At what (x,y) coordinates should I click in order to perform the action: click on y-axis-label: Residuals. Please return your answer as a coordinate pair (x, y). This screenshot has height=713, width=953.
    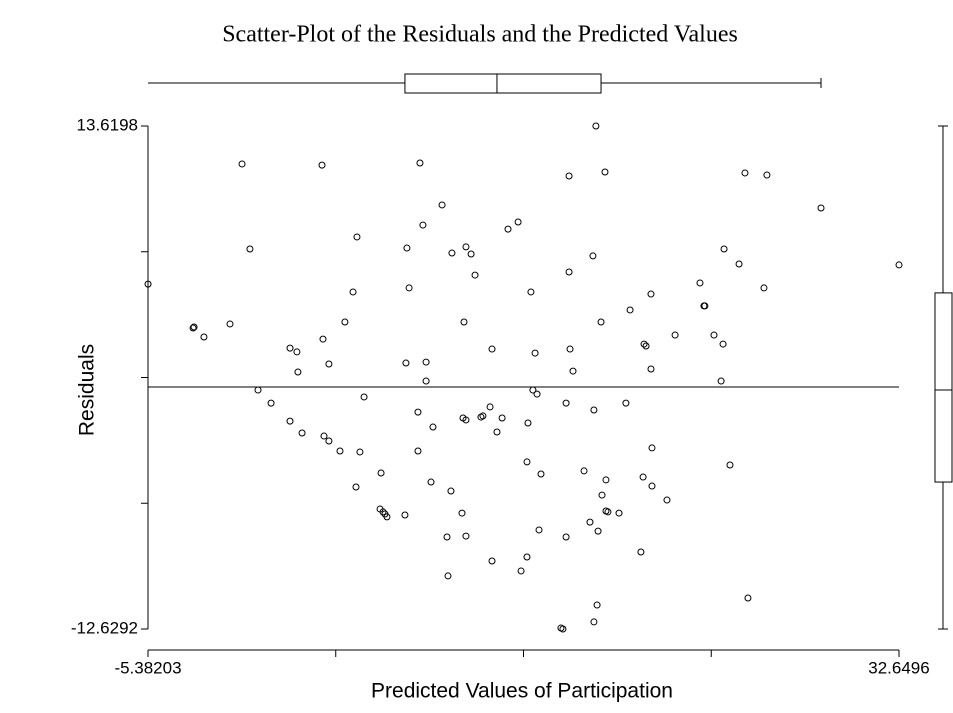
    Looking at the image, I should click on (87, 390).